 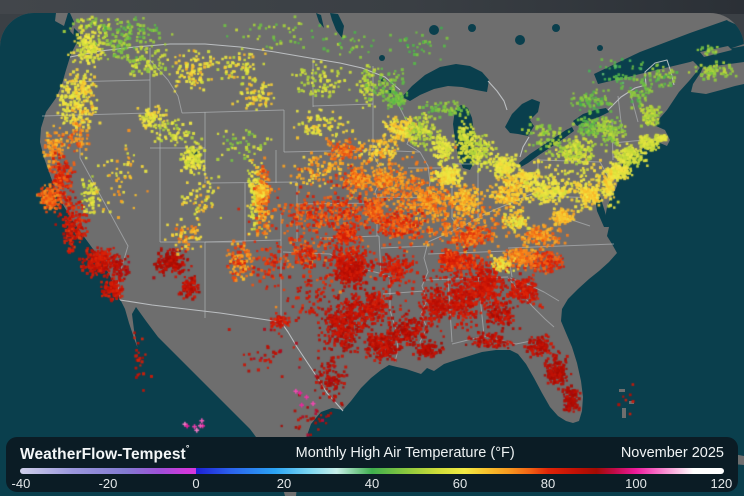 What do you see at coordinates (196, 484) in the screenshot?
I see `legend-tick-label: 0` at bounding box center [196, 484].